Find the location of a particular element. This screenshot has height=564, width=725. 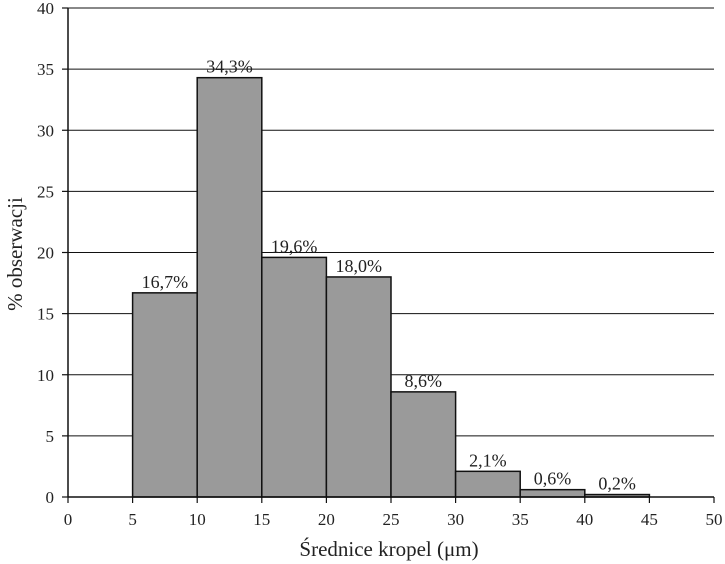

x-tick-label-5: 5 is located at coordinates (132, 519).